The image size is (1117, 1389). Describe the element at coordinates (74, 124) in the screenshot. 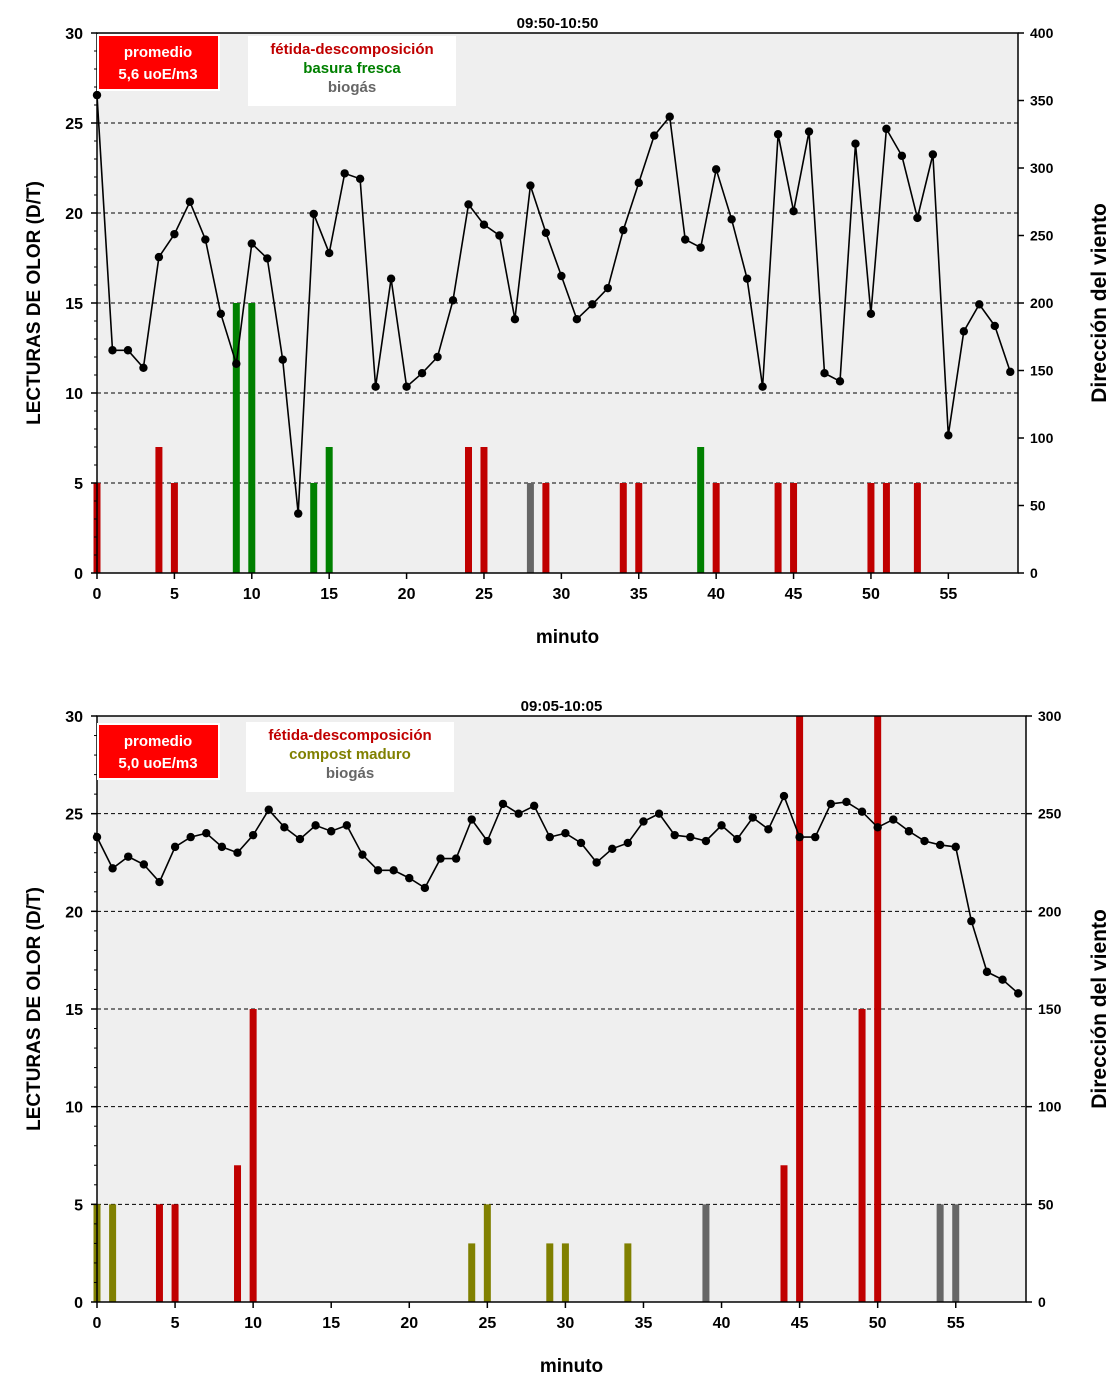

I see `y-tick-label: 25` at that location.